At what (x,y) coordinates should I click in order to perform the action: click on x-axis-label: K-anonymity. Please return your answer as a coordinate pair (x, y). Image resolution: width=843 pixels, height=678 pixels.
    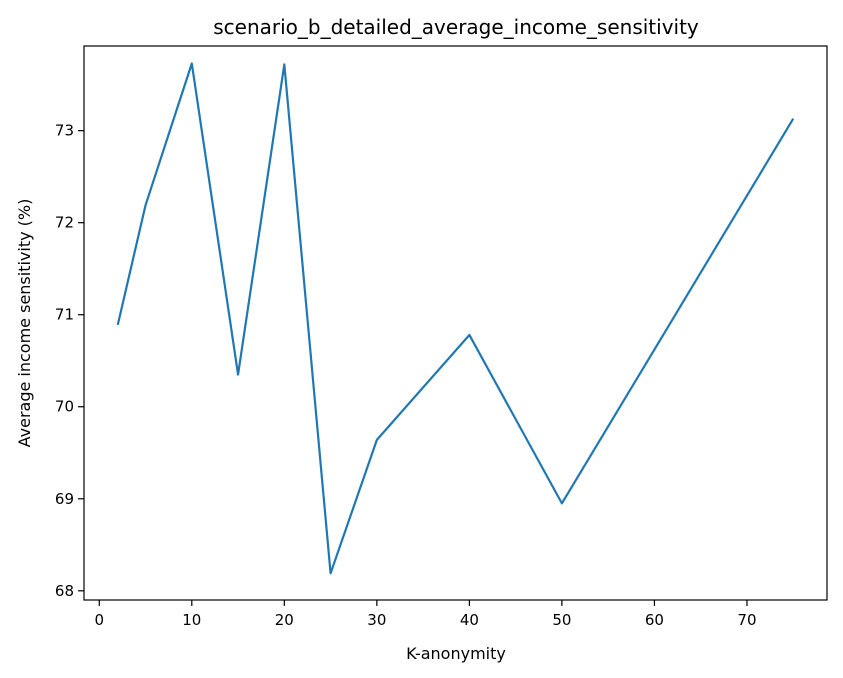
    Looking at the image, I should click on (456, 653).